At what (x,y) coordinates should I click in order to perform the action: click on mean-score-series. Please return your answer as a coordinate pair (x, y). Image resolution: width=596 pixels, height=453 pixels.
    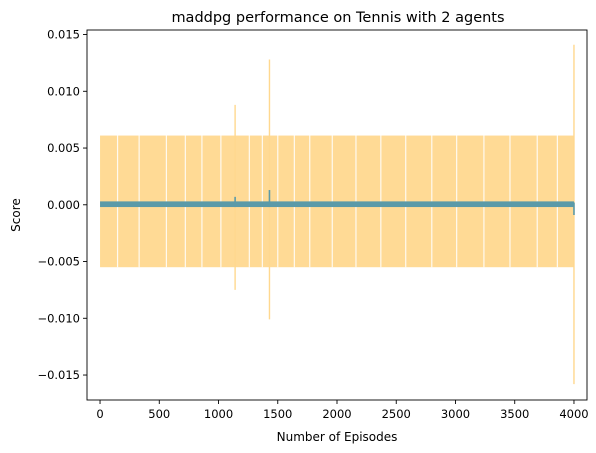
    Looking at the image, I should click on (337, 202).